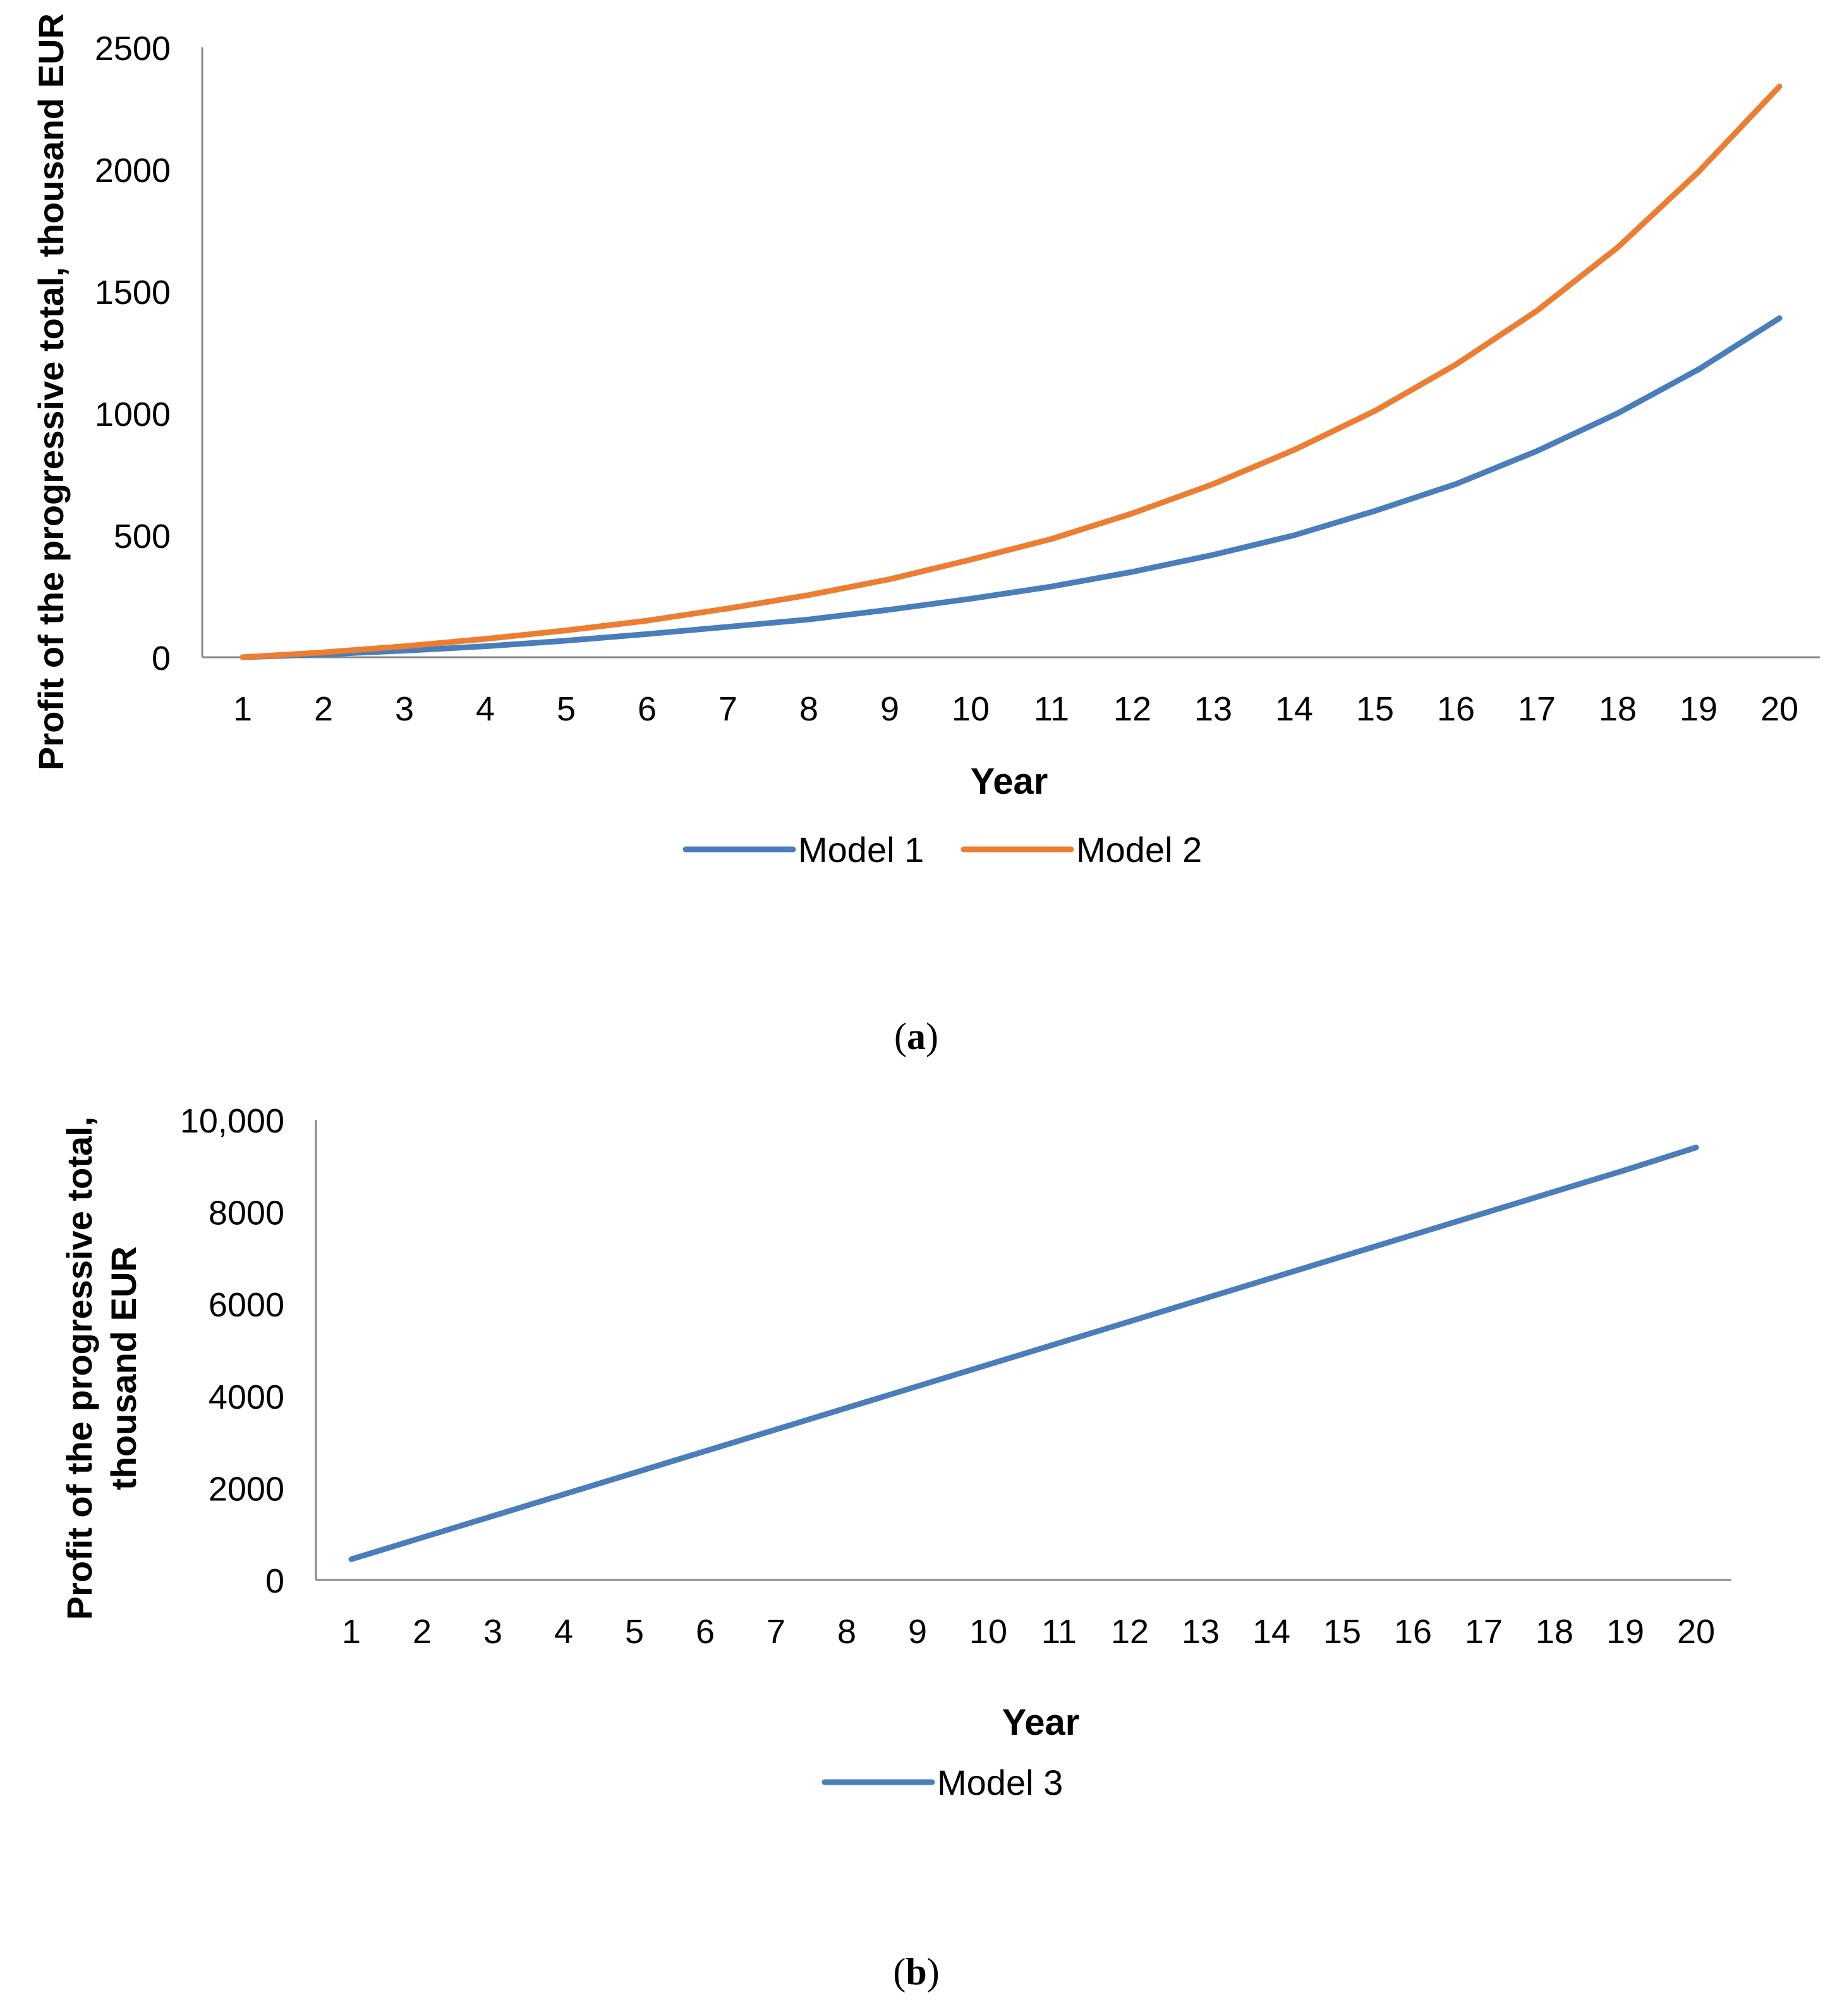  What do you see at coordinates (1000, 1782) in the screenshot?
I see `legend-label: Model 3` at bounding box center [1000, 1782].